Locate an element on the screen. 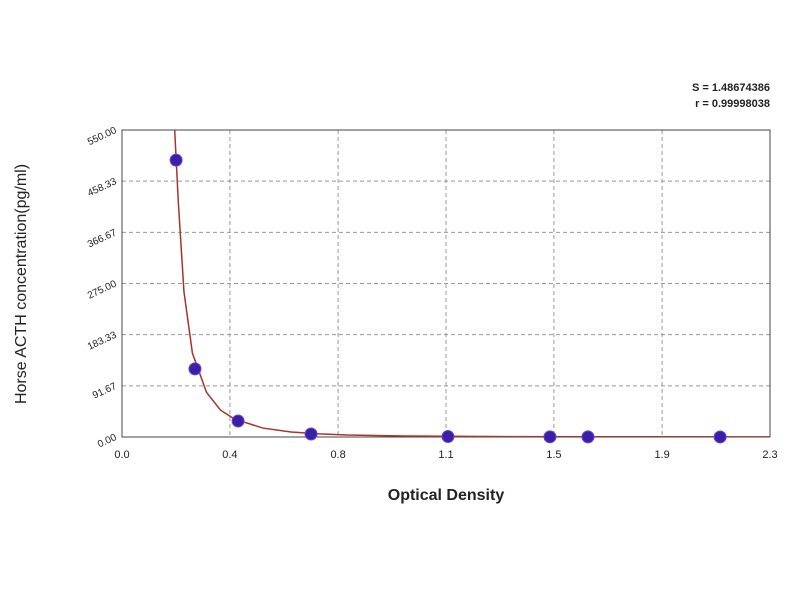 The image size is (800, 605). y-axis-label: Horse ACTH concentration(pg/ml) is located at coordinates (21, 284).